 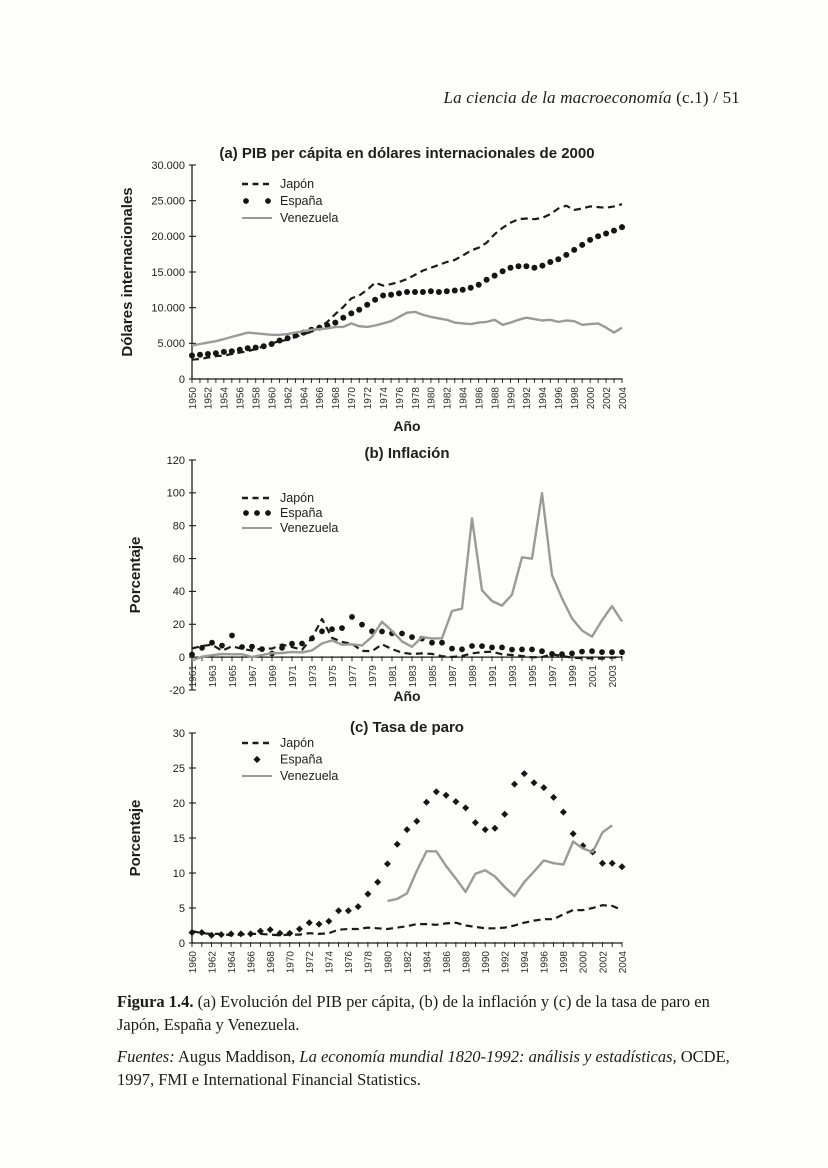 I want to click on svg-text: 30, so click(x=179, y=734).